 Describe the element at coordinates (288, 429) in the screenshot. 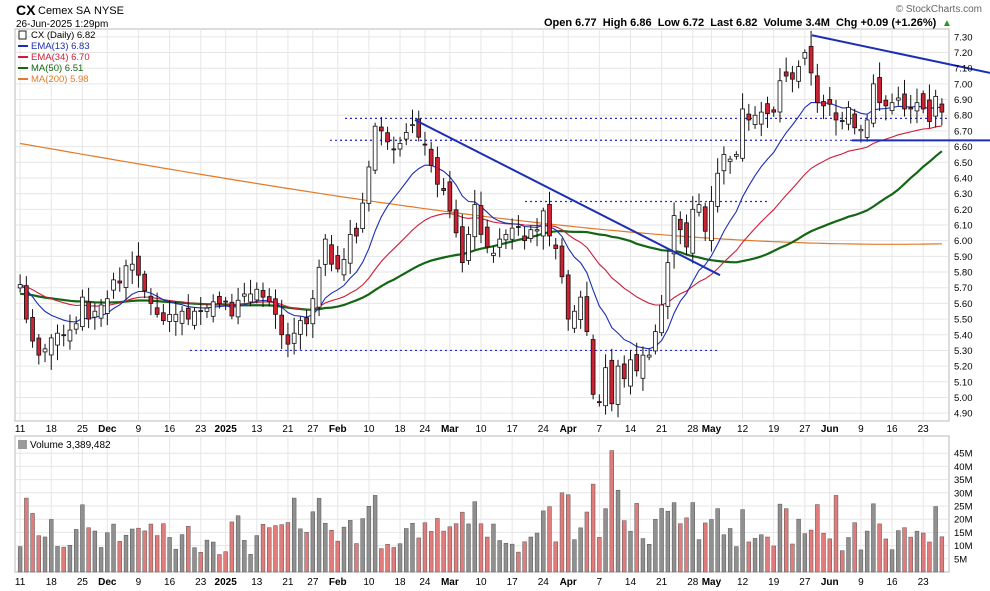

I see `time-tick-label: 21` at that location.